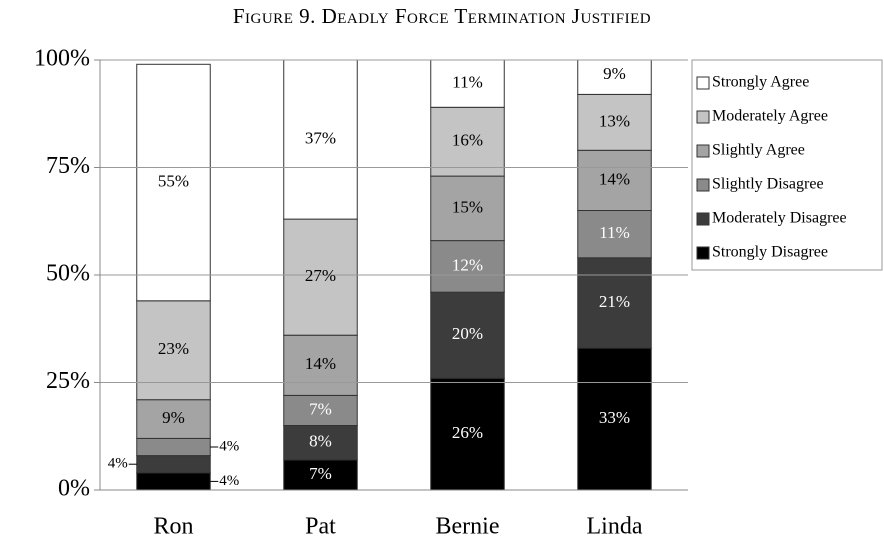 This screenshot has width=884, height=546. I want to click on legend-label: Strongly Disagree, so click(770, 252).